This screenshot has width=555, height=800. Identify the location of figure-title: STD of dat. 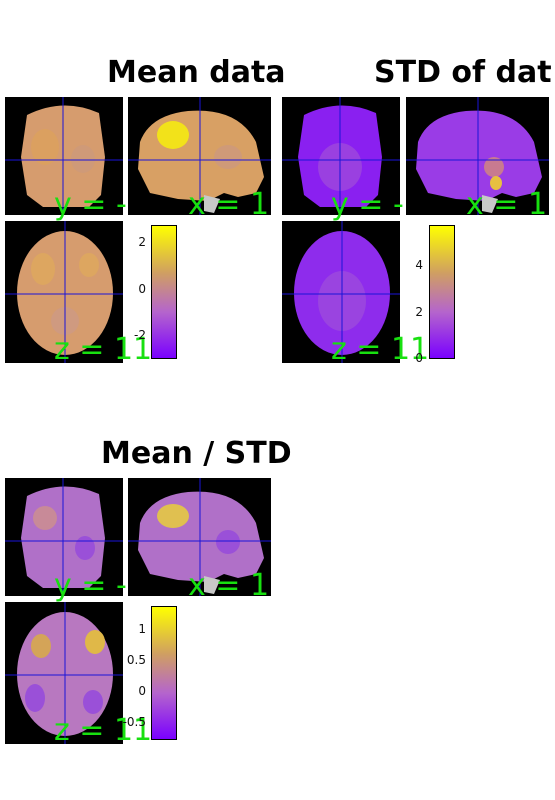
(463, 72).